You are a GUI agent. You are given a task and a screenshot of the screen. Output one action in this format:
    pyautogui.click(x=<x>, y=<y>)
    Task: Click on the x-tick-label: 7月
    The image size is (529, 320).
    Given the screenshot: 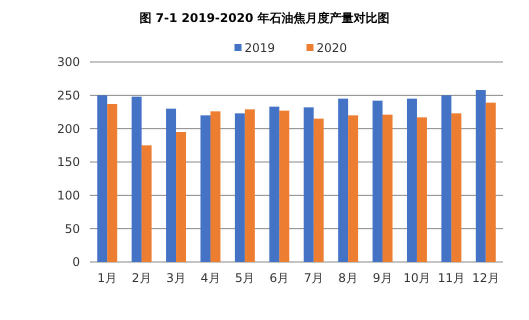 What is the action you would take?
    pyautogui.click(x=314, y=278)
    